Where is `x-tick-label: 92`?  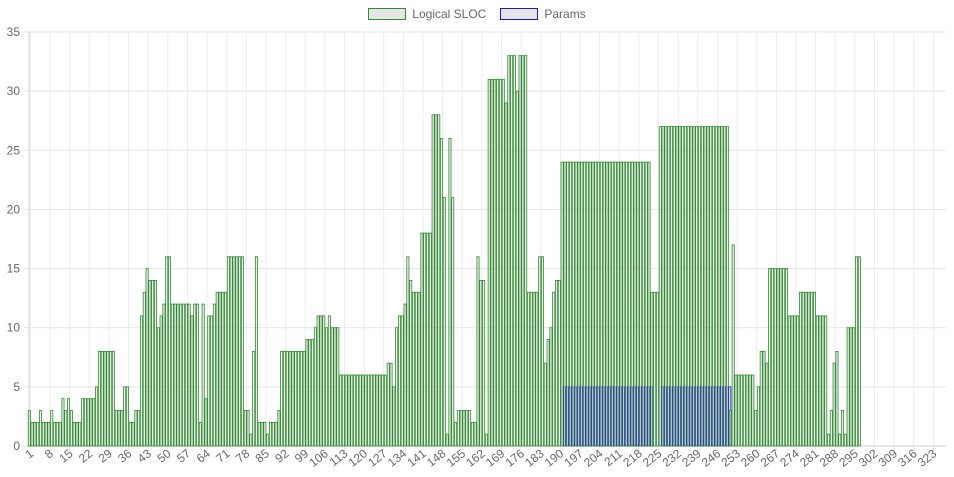 x-tick-label: 92 is located at coordinates (281, 455).